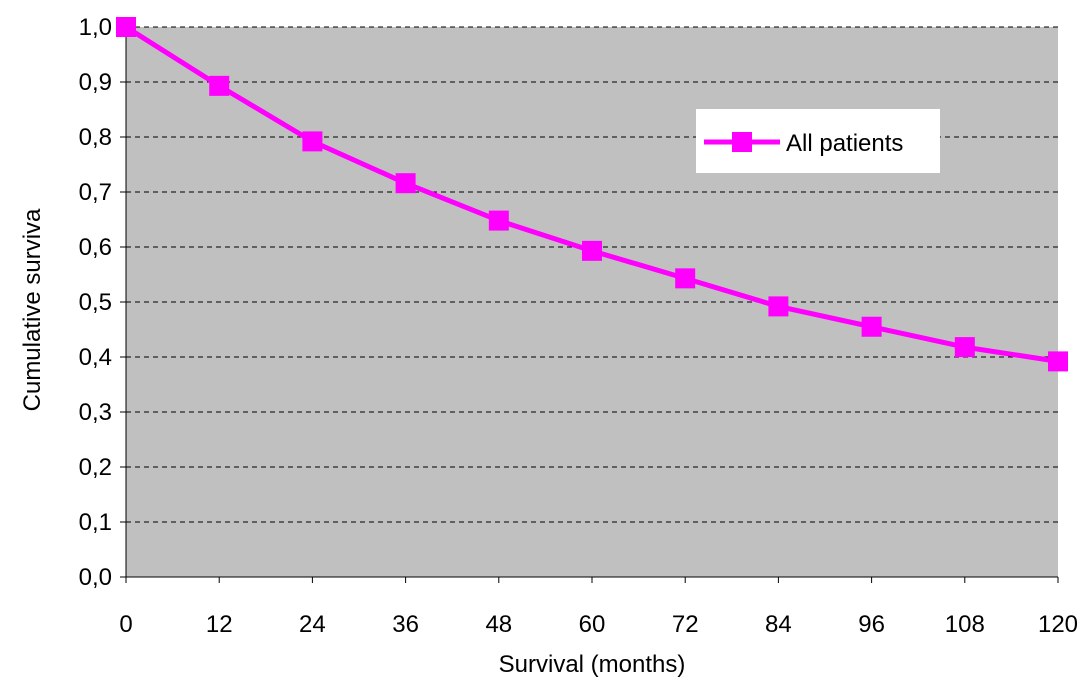  What do you see at coordinates (95, 357) in the screenshot?
I see `y-tick-label: 0,4` at bounding box center [95, 357].